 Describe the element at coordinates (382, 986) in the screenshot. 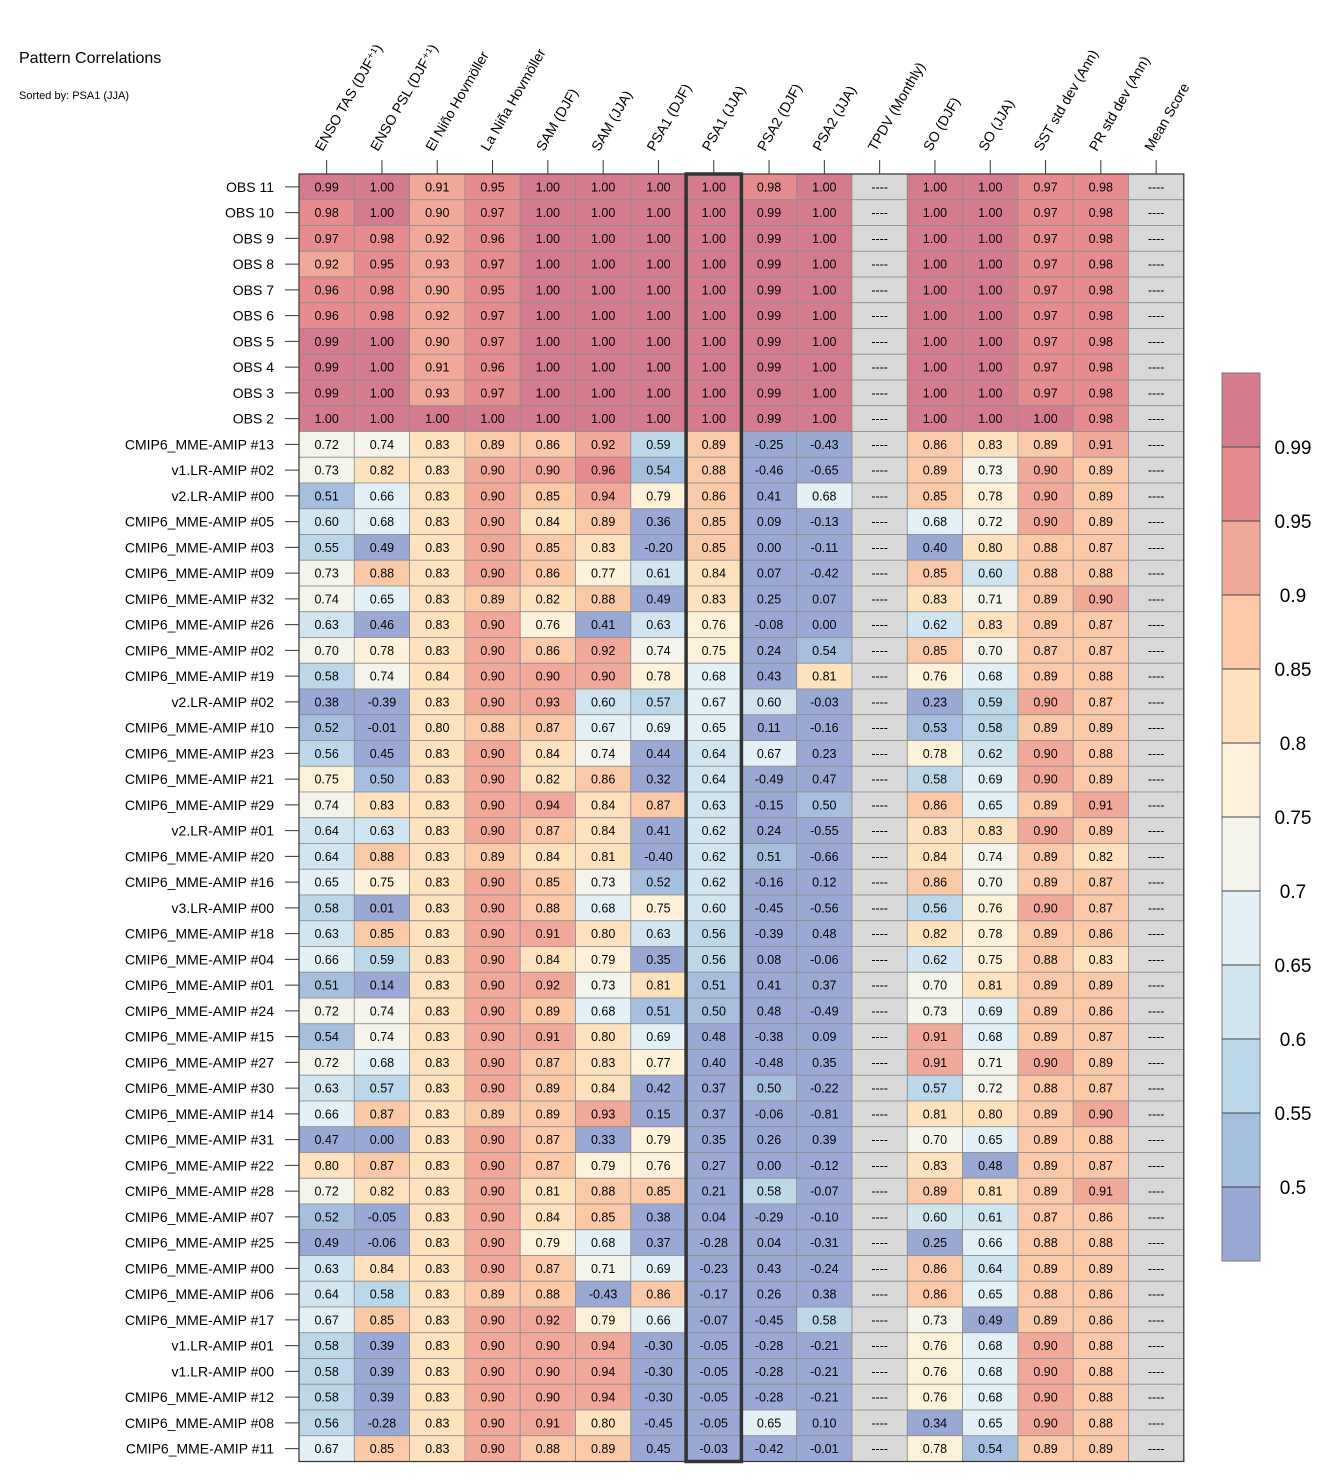

I see `cell-value: 0.14` at that location.